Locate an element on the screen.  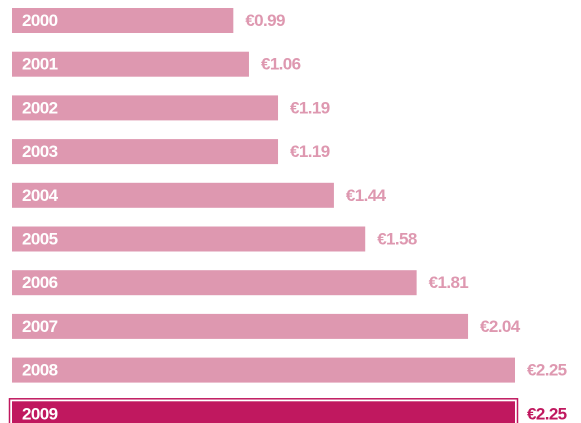
category-label: 2005 is located at coordinates (40, 238).